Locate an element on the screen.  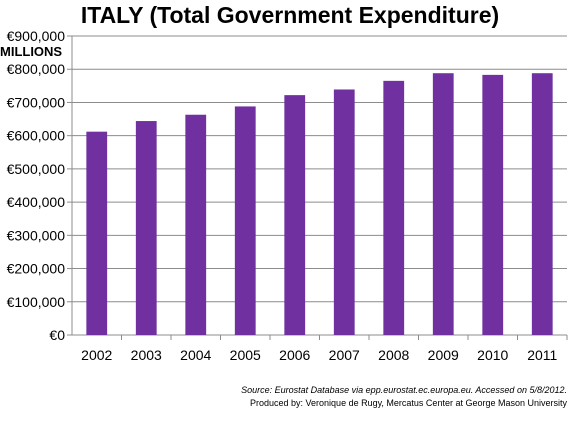
x-tick-label: 2006 is located at coordinates (294, 355).